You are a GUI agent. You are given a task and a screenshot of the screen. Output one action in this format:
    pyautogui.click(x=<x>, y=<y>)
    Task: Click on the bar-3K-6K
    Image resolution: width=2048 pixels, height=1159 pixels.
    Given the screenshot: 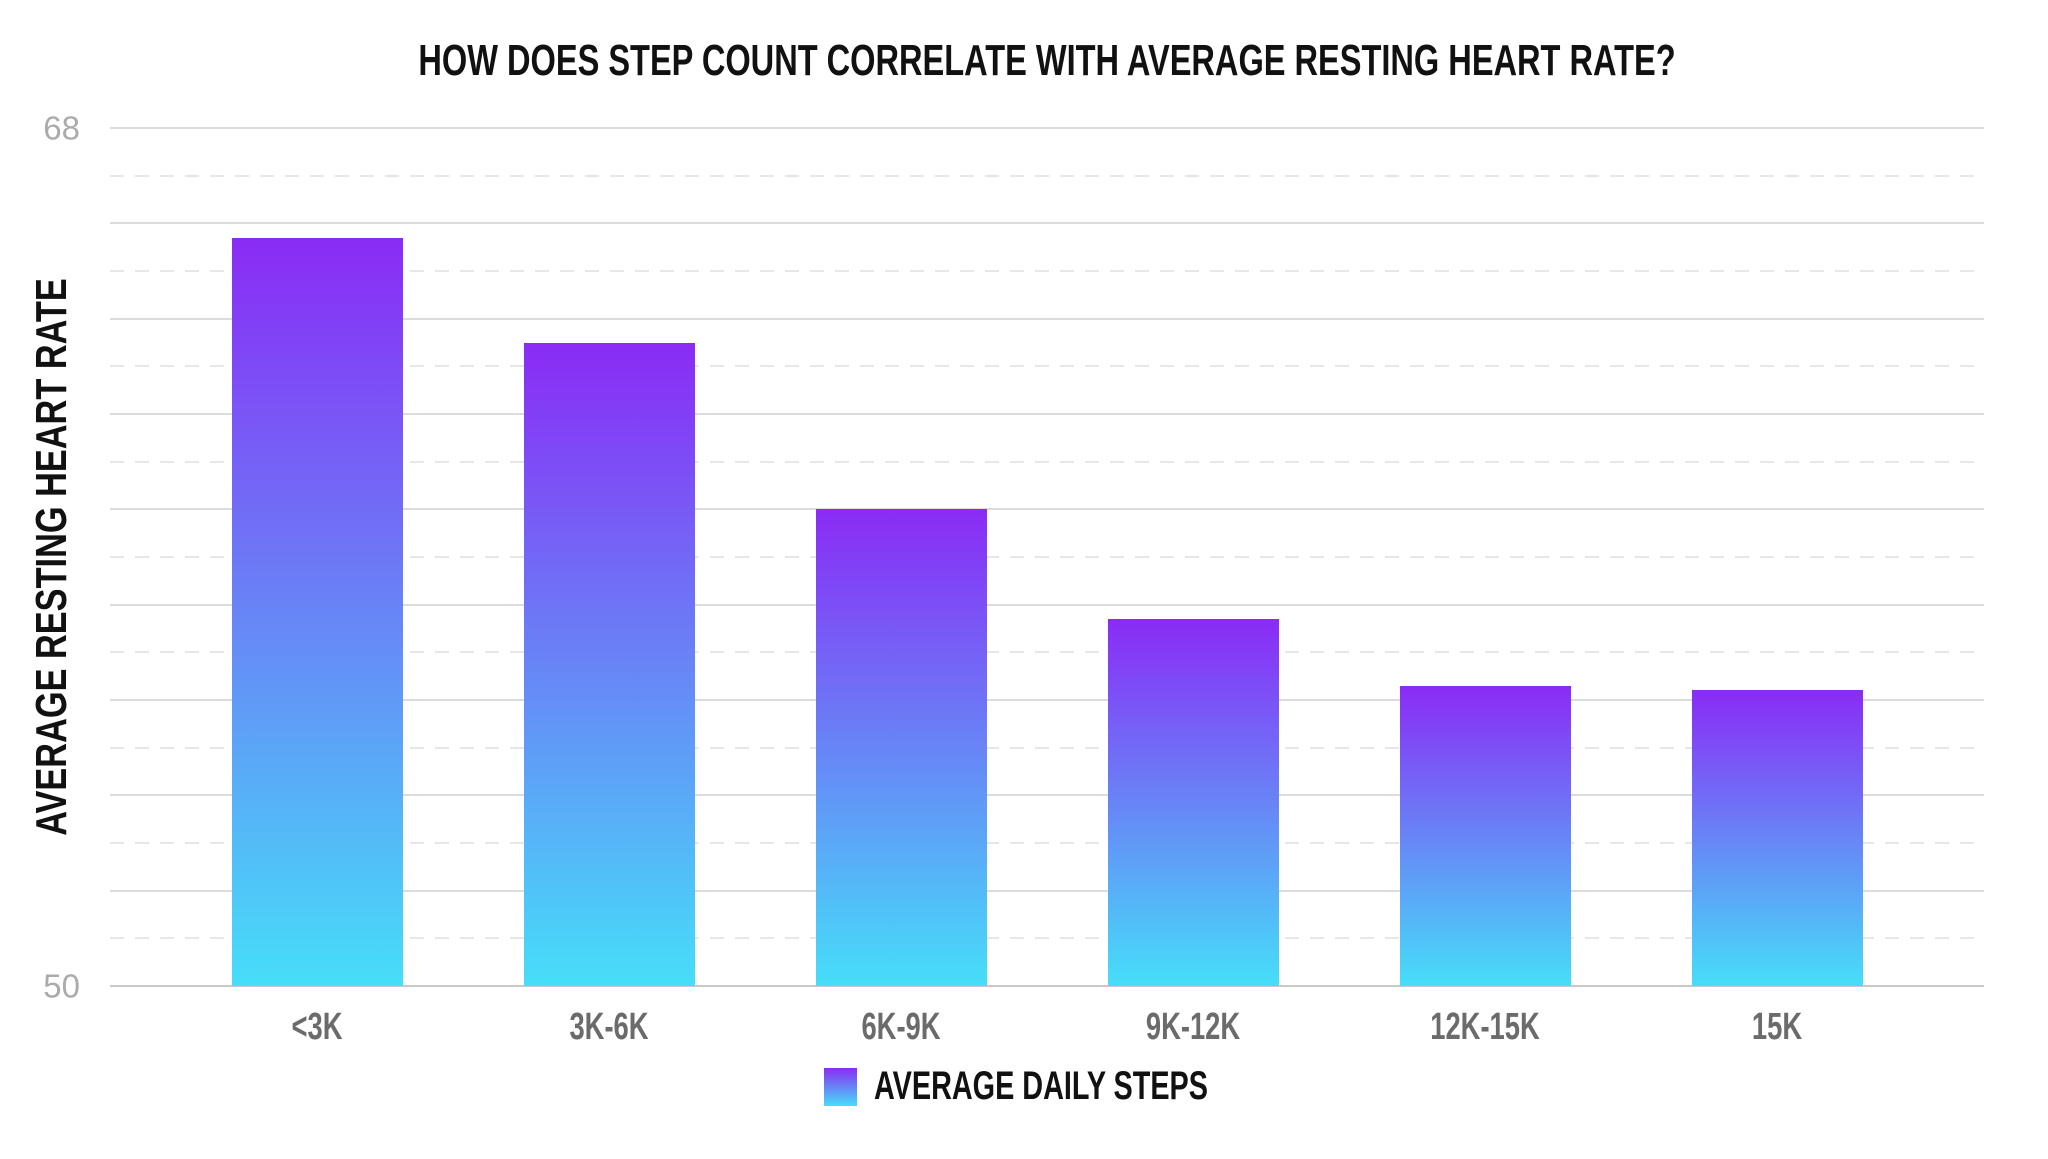 What is the action you would take?
    pyautogui.click(x=609, y=664)
    